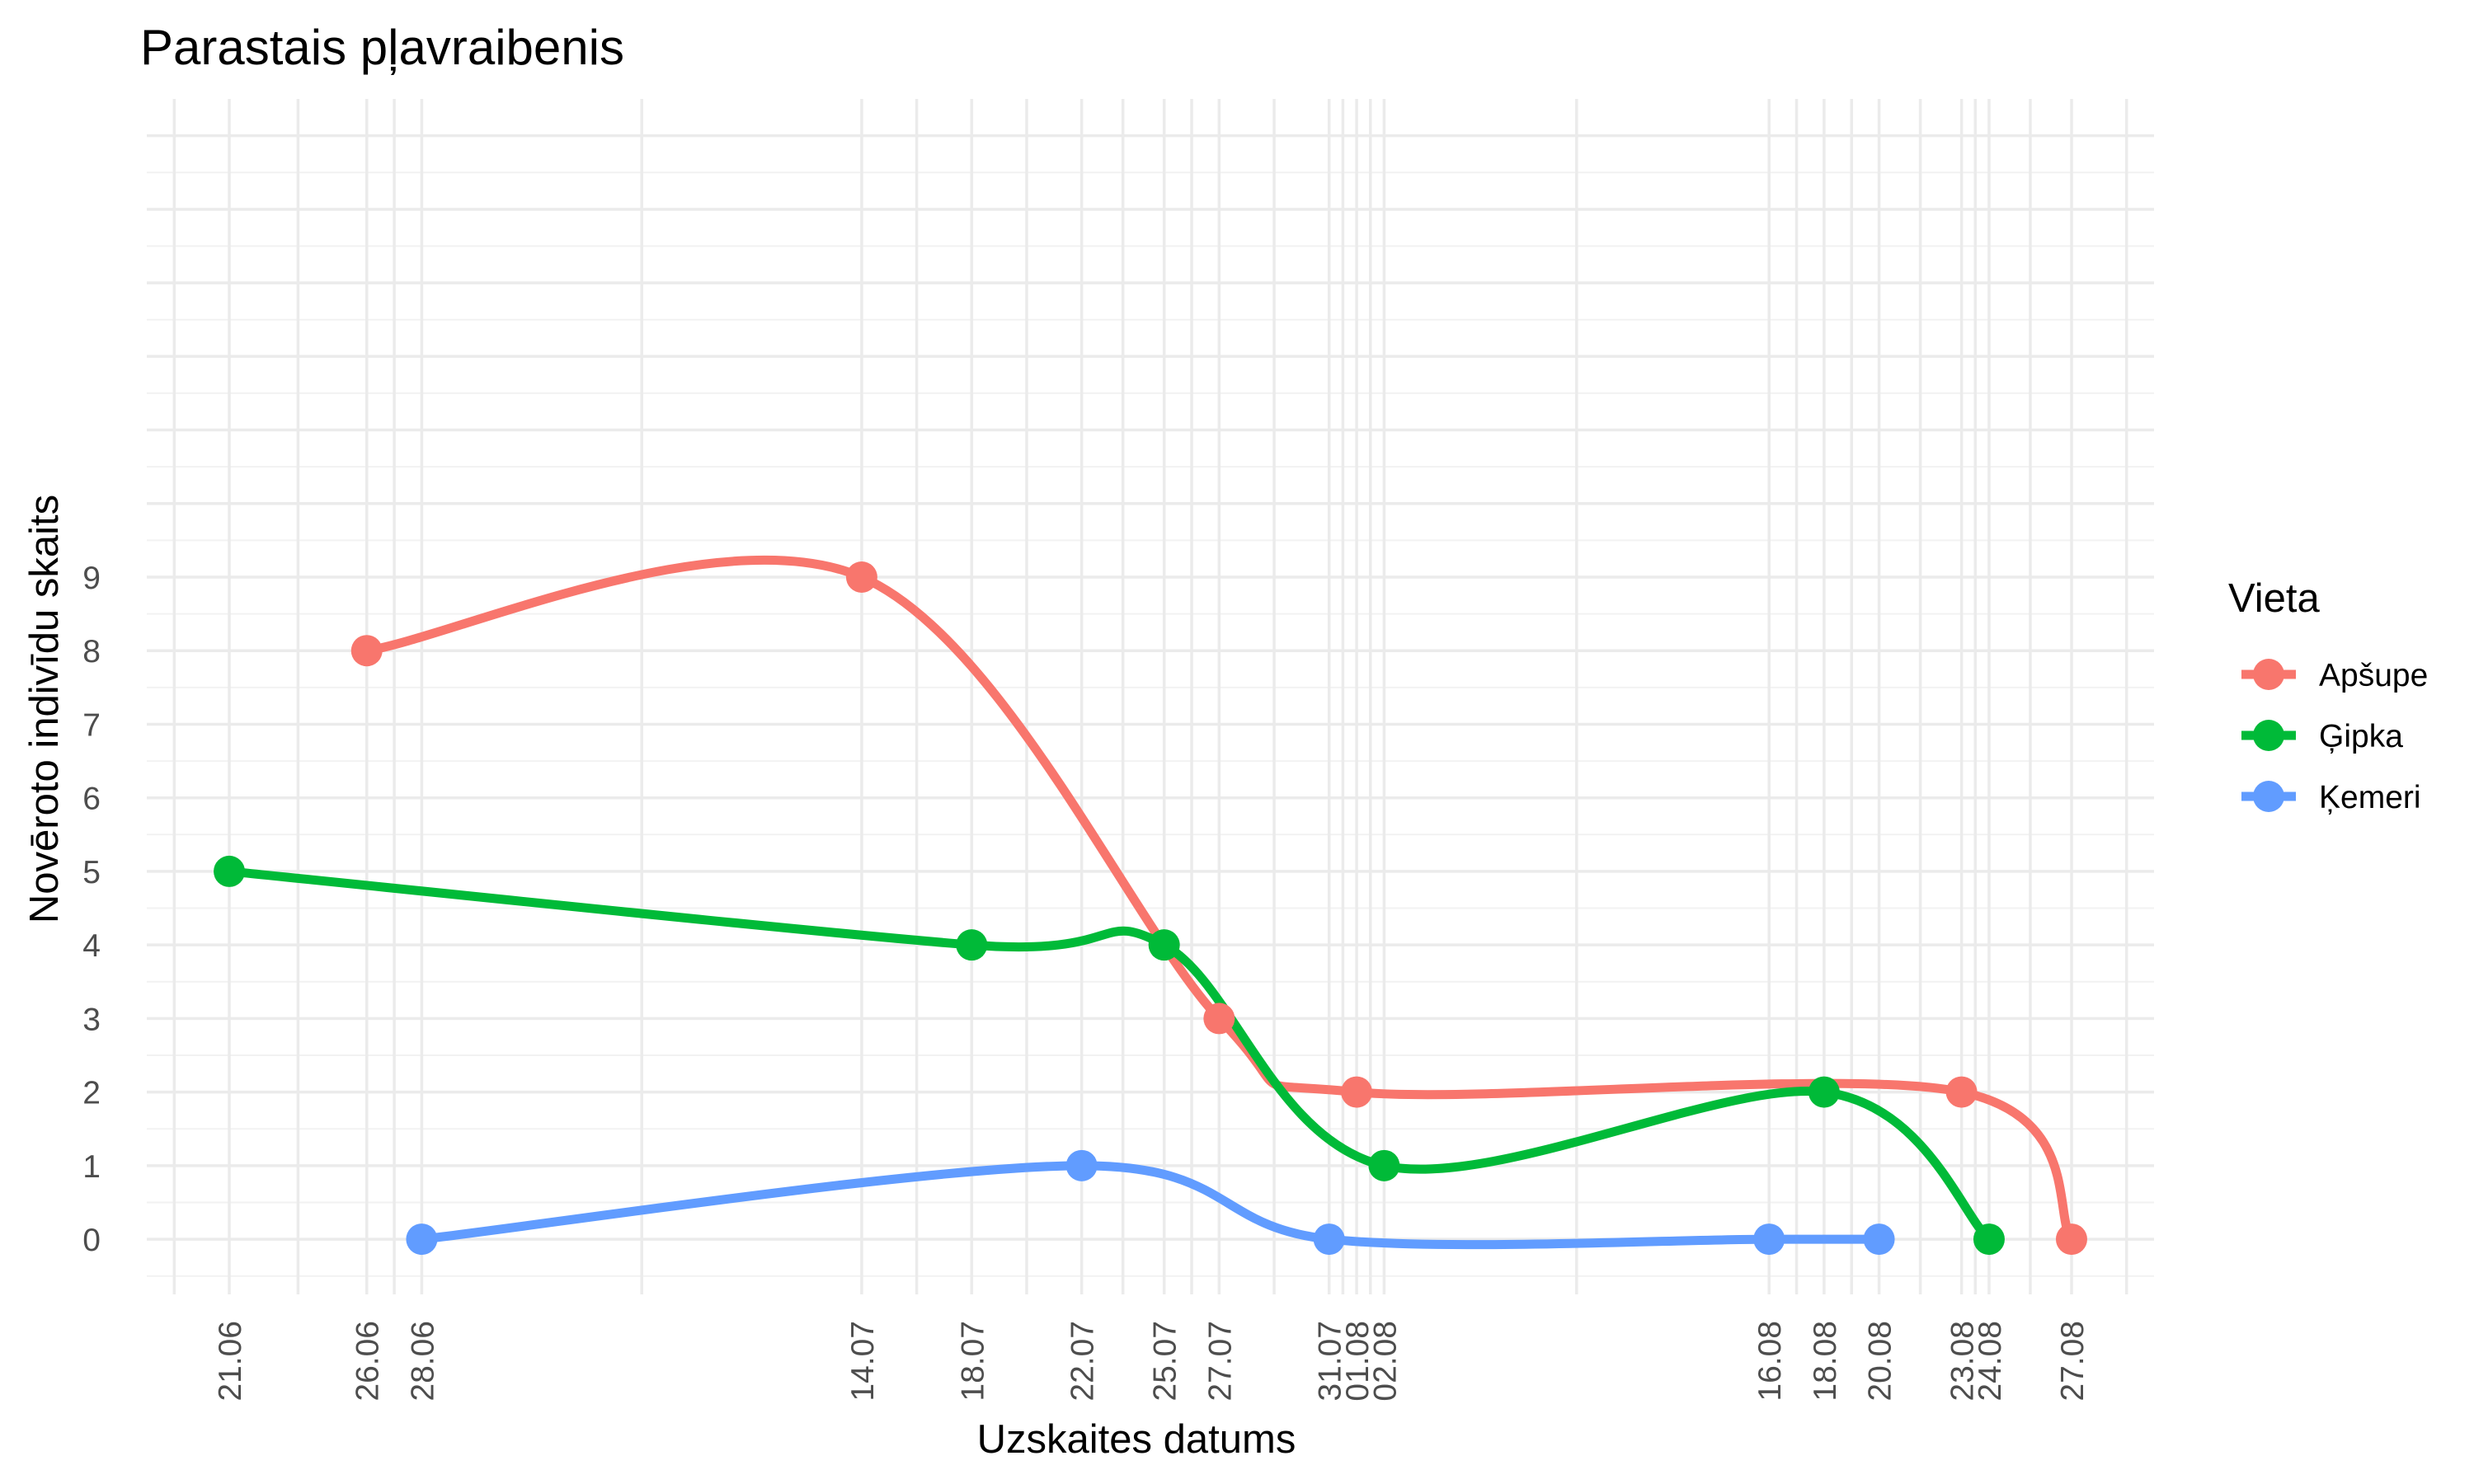 This screenshot has width=2474, height=1484. What do you see at coordinates (44, 709) in the screenshot?
I see `y-axis-title: Novēroto indivīdu skaits` at bounding box center [44, 709].